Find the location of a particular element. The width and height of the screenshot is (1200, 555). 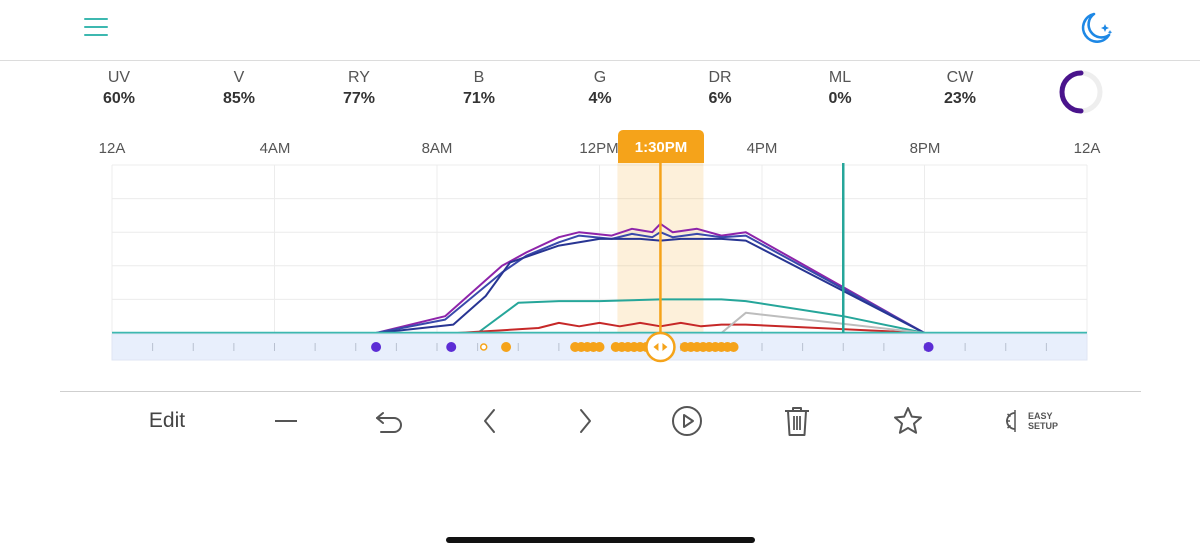

channel-uv: UV 60% is located at coordinates (119, 89).